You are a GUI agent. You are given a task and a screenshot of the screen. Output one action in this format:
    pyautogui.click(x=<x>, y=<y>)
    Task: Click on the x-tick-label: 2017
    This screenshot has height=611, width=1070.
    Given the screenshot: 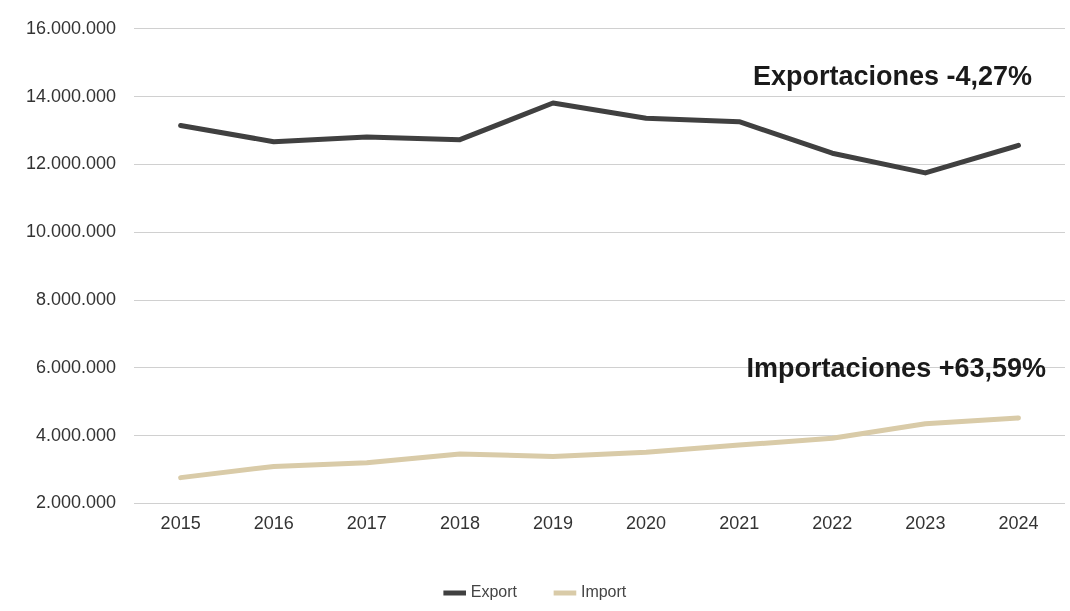 What is the action you would take?
    pyautogui.click(x=366, y=523)
    